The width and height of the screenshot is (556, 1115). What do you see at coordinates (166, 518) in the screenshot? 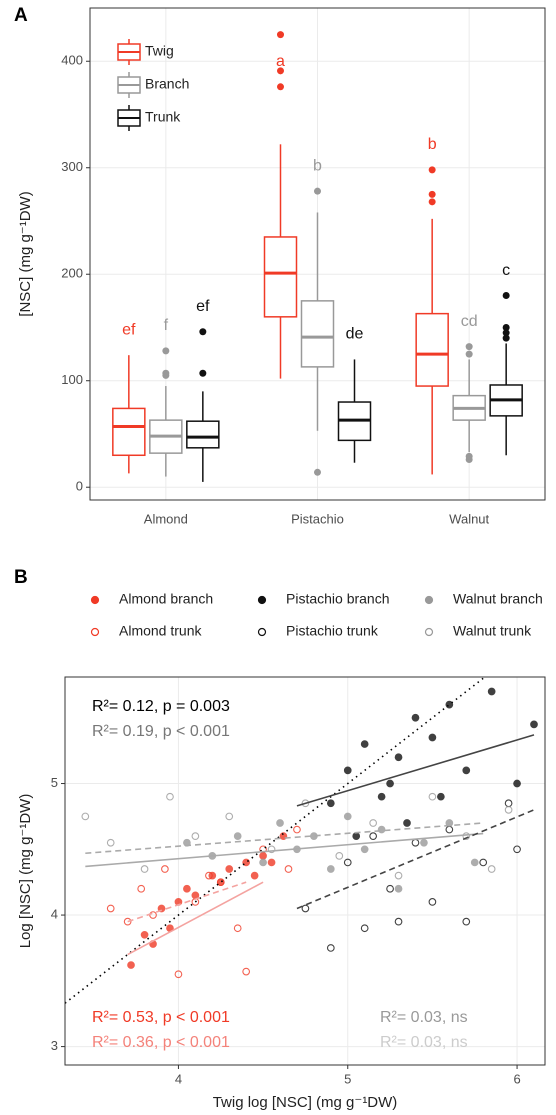
I see `x-tick-label: Almond` at bounding box center [166, 518].